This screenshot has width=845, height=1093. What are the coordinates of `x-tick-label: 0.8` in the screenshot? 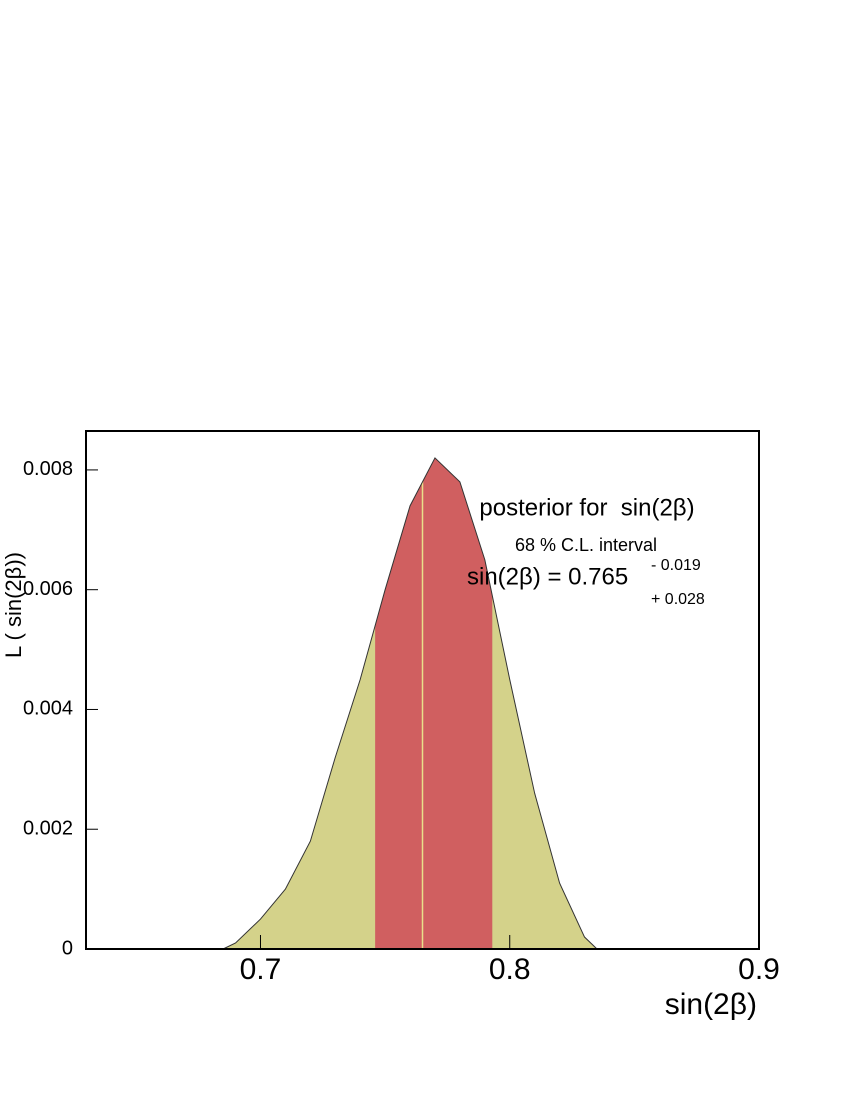 It's located at (510, 969).